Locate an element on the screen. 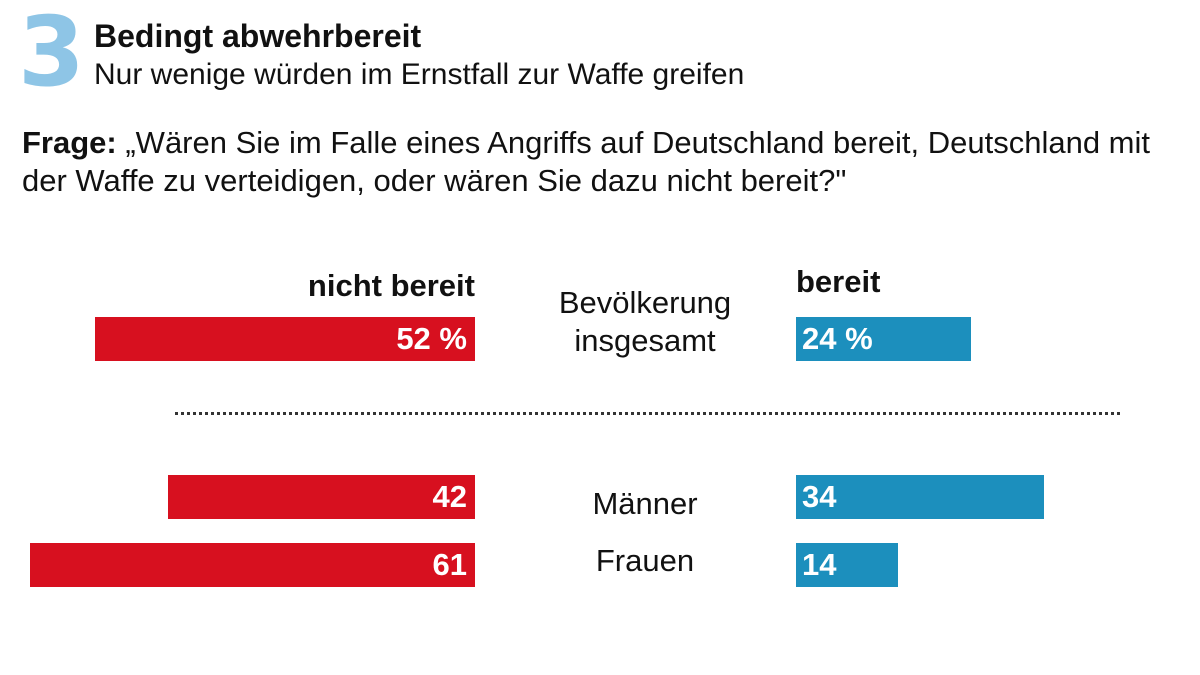  data-label: 14 is located at coordinates (819, 564).